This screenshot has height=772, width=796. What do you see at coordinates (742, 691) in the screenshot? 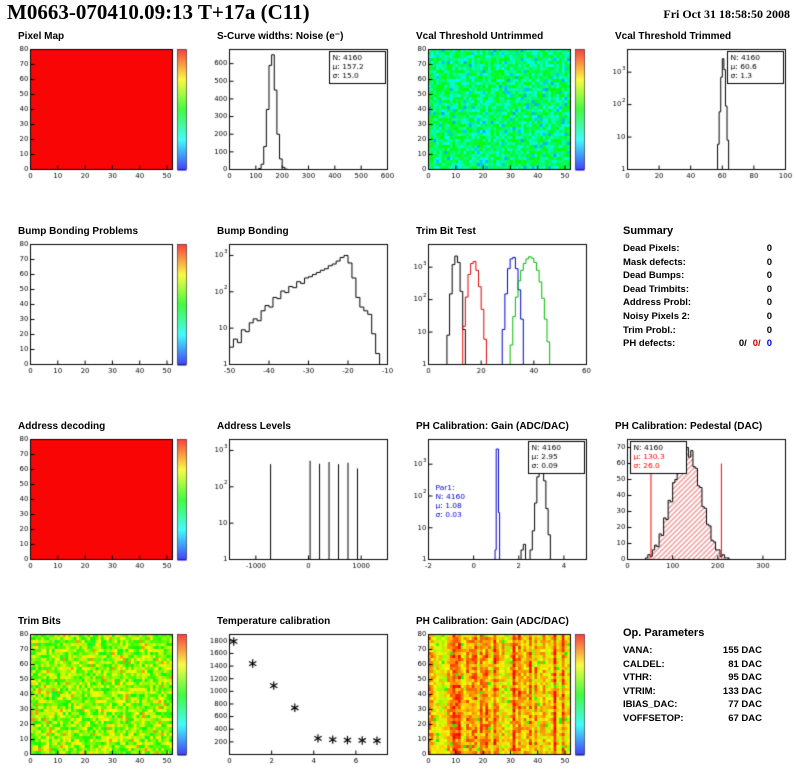
I see `op-value: 133 DAC` at bounding box center [742, 691].